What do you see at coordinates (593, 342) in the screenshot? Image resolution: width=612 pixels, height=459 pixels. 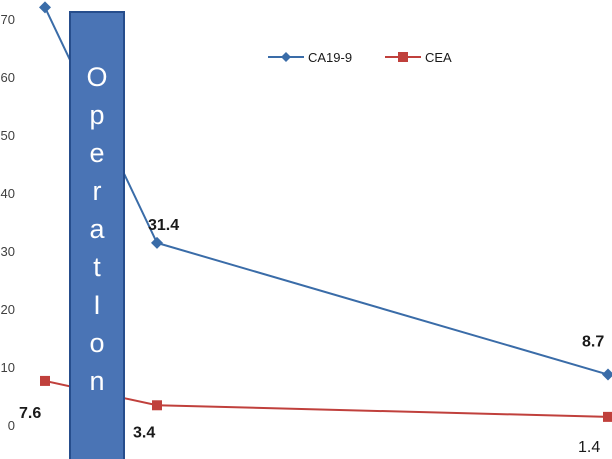 I see `data-label: 8.7` at bounding box center [593, 342].